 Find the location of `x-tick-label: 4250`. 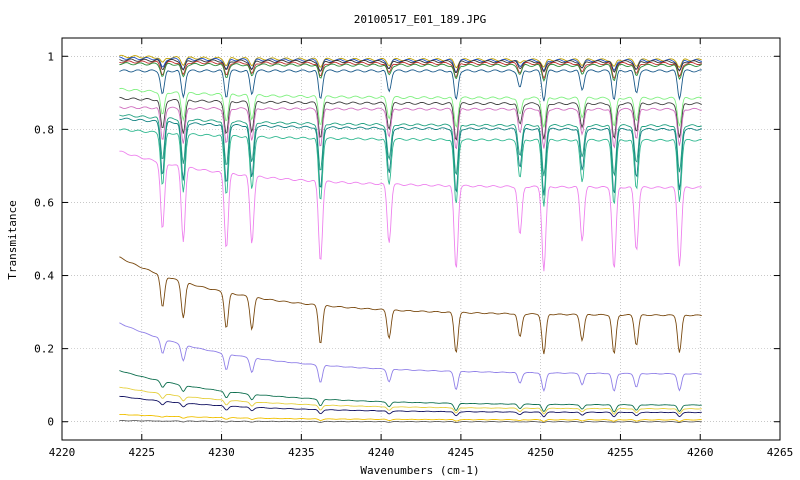

x-tick-label: 4250 is located at coordinates (540, 452).